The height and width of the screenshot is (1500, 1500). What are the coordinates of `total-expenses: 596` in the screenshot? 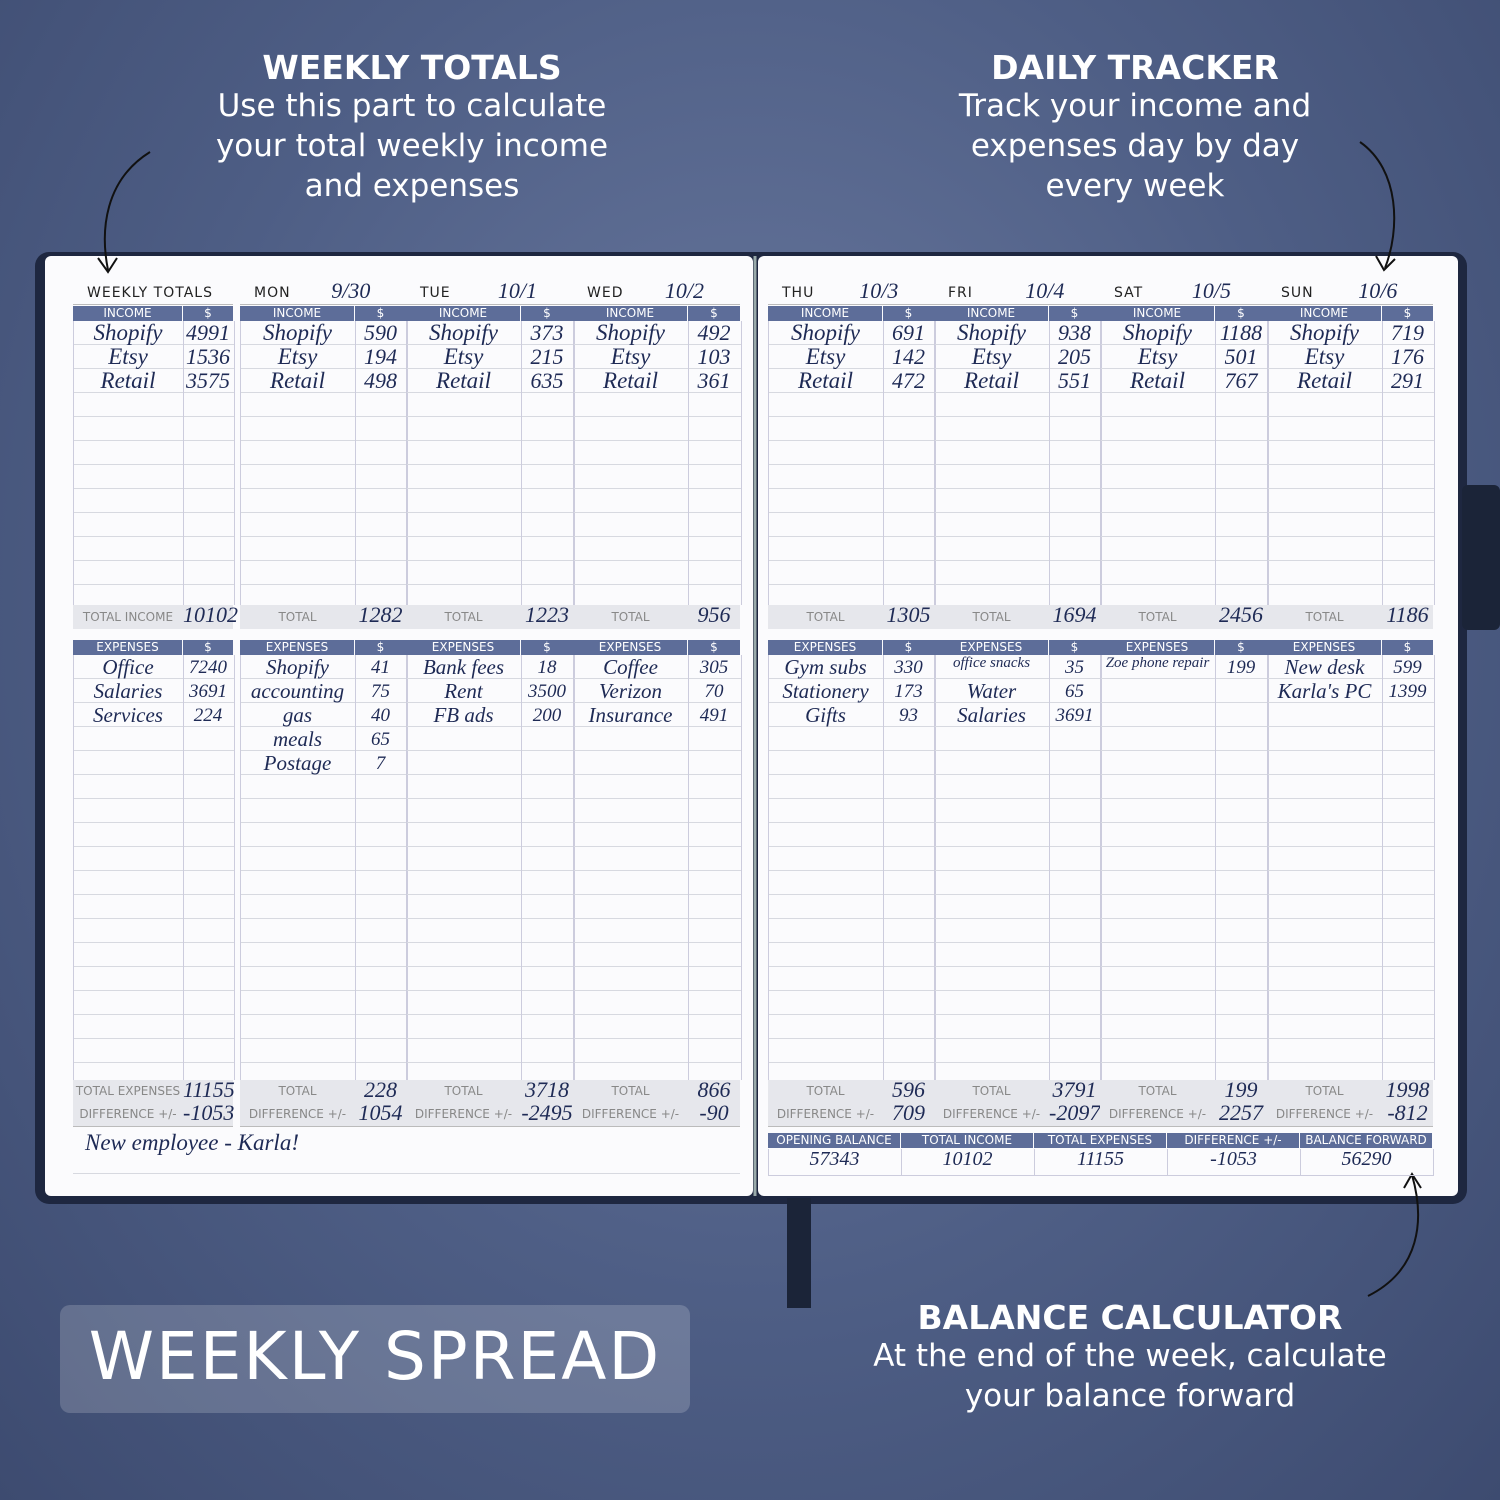 It's located at (908, 1089).